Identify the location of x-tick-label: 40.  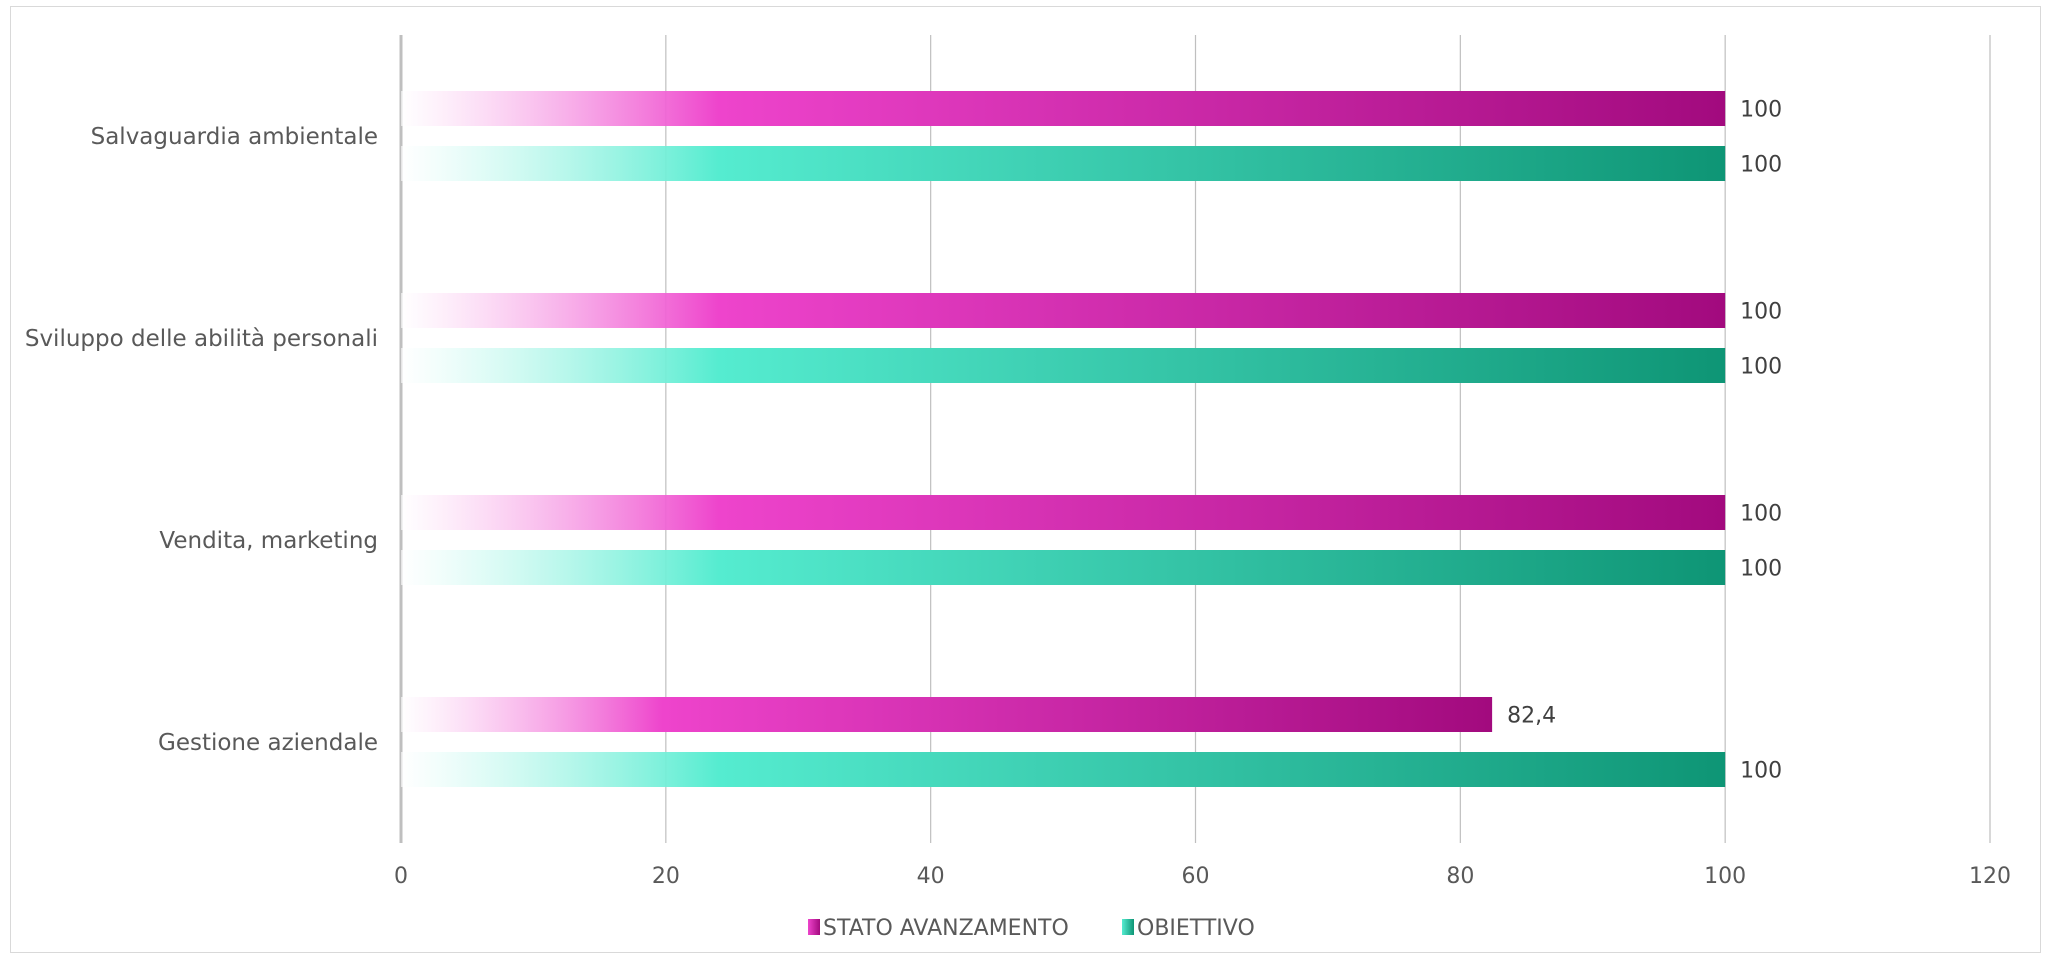
(931, 876).